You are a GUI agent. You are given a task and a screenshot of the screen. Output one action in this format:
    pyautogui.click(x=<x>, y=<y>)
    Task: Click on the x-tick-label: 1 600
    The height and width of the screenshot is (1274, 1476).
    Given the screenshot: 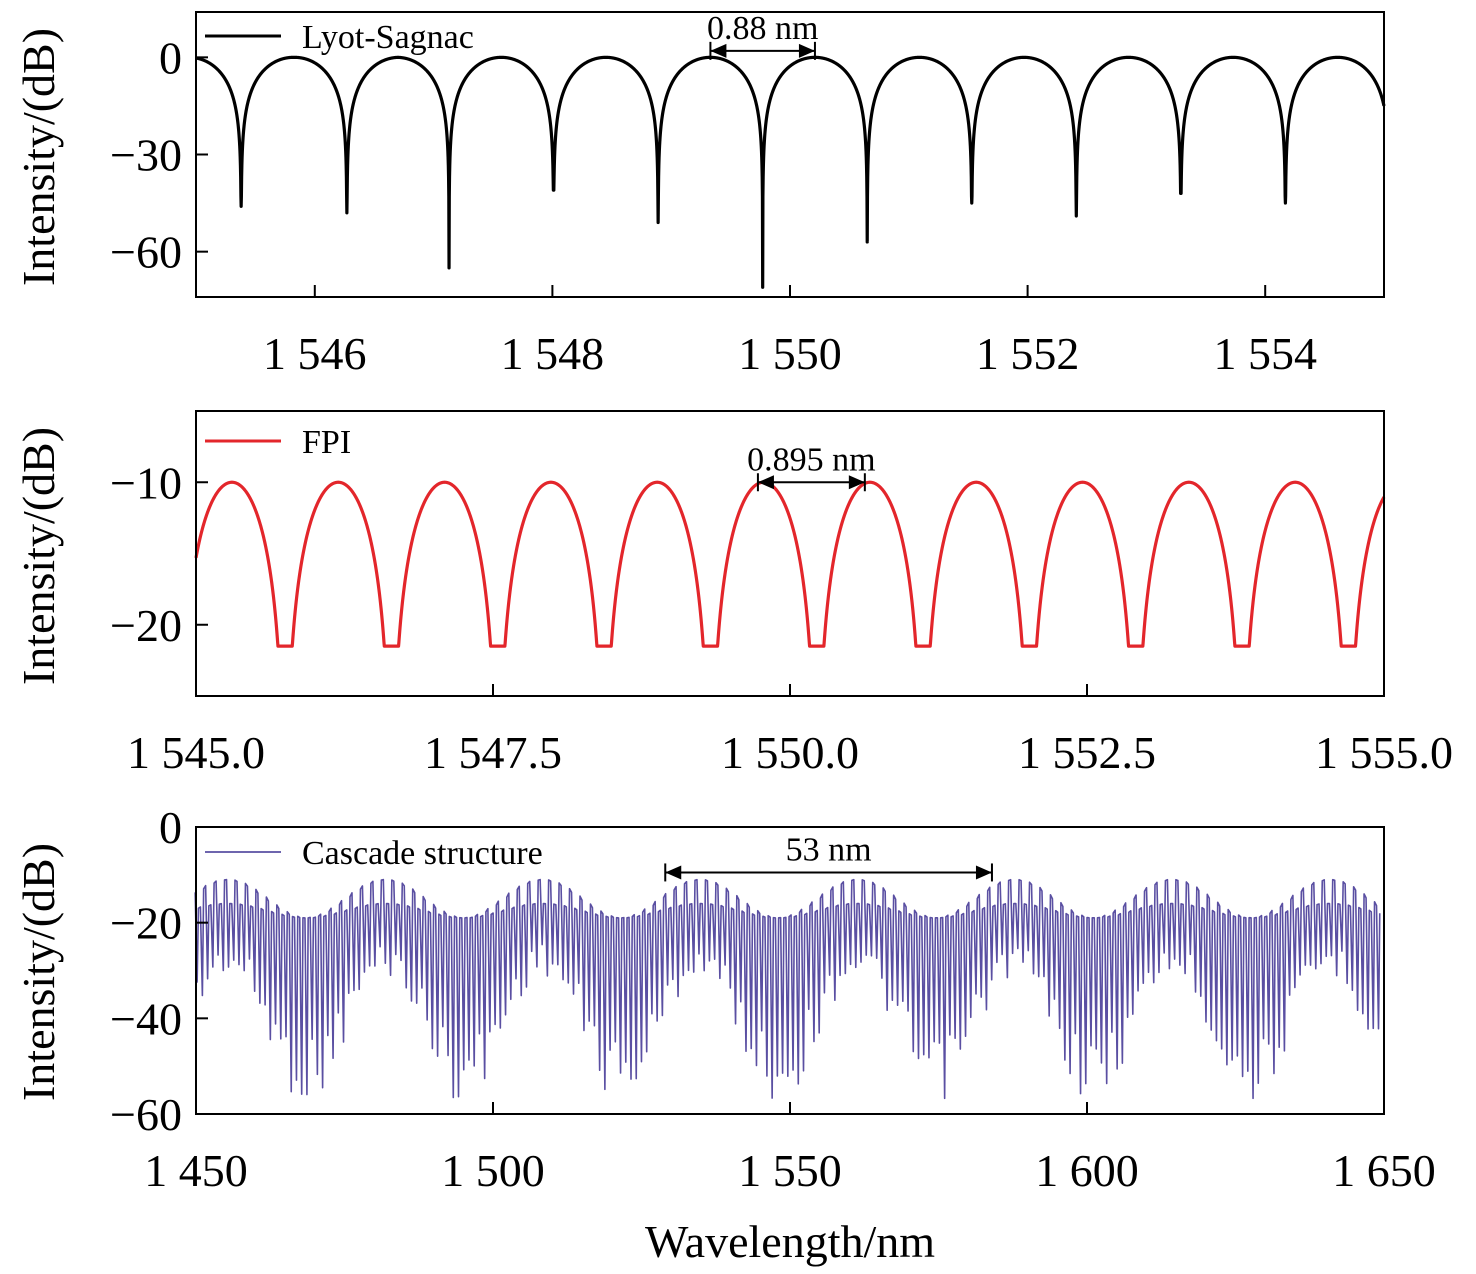 What is the action you would take?
    pyautogui.click(x=1087, y=1170)
    